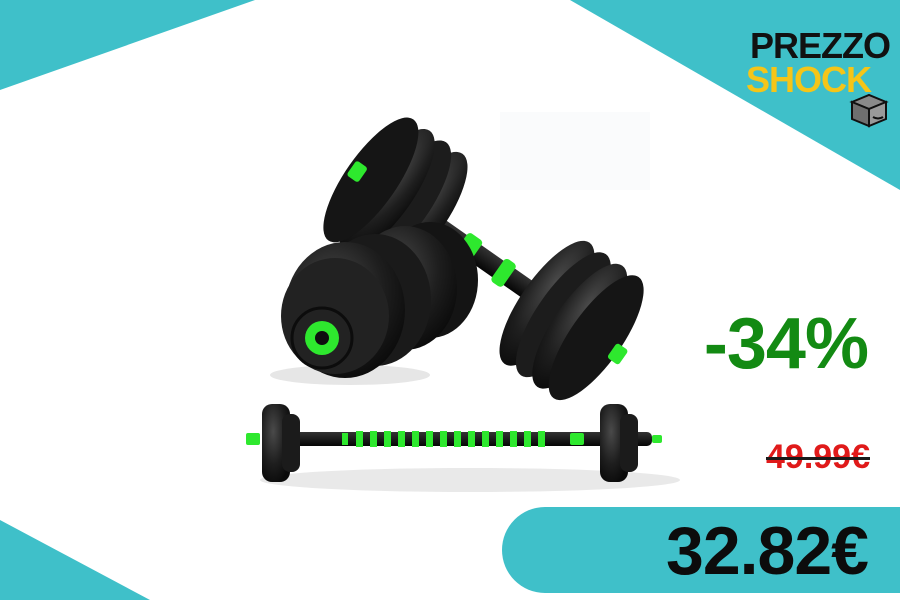 This screenshot has width=900, height=600. What do you see at coordinates (767, 551) in the screenshot?
I see `current-price: 32.82€` at bounding box center [767, 551].